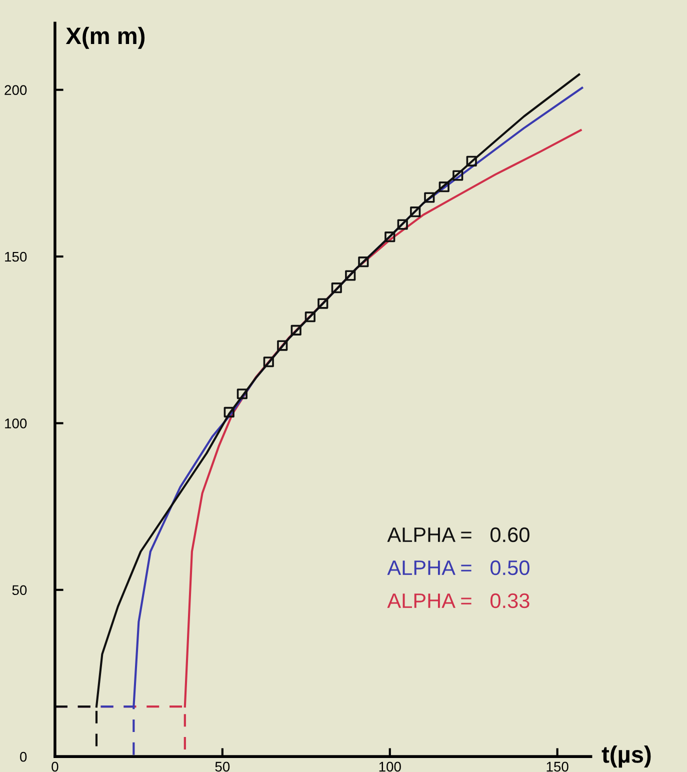 This screenshot has height=772, width=687. Describe the element at coordinates (557, 767) in the screenshot. I see `x-tick-label: 150` at that location.